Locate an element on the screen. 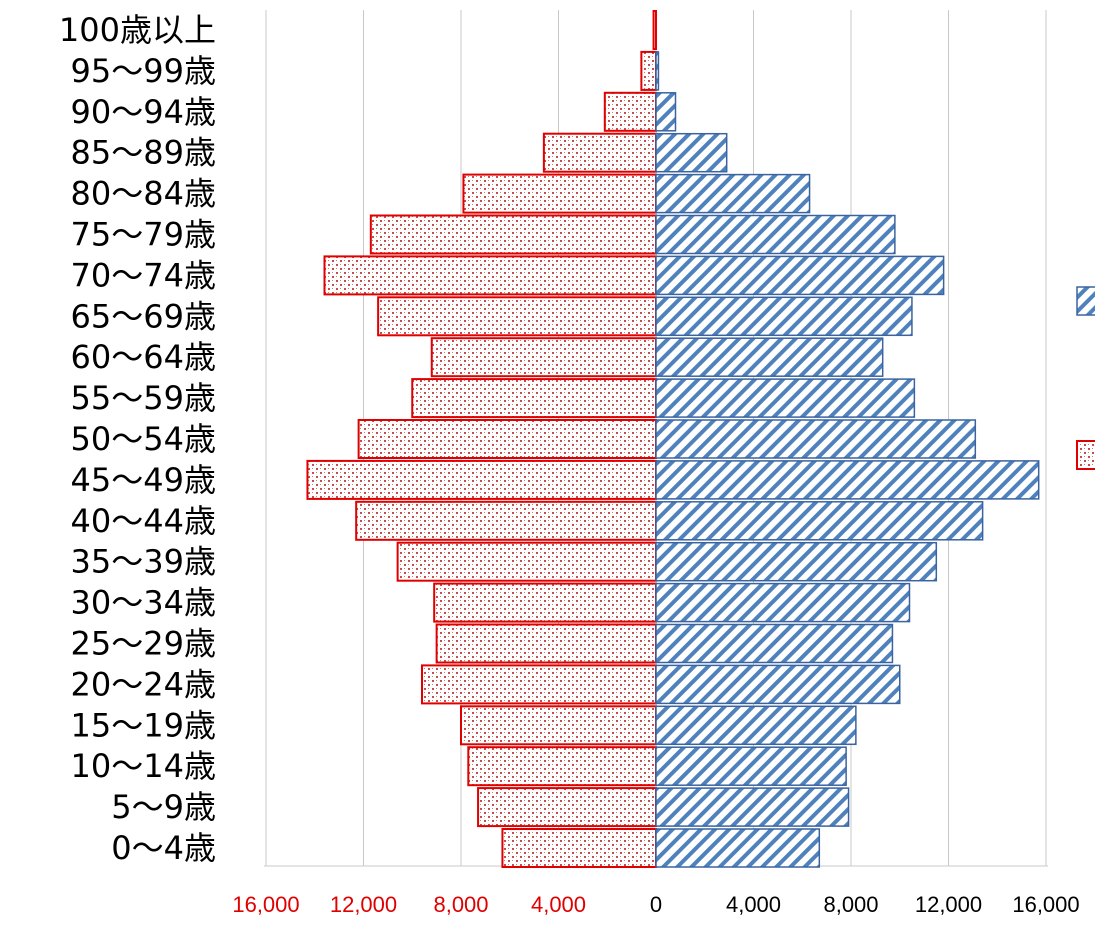 The image size is (1095, 926). x-tick-label-right: 8,000 is located at coordinates (850, 904).